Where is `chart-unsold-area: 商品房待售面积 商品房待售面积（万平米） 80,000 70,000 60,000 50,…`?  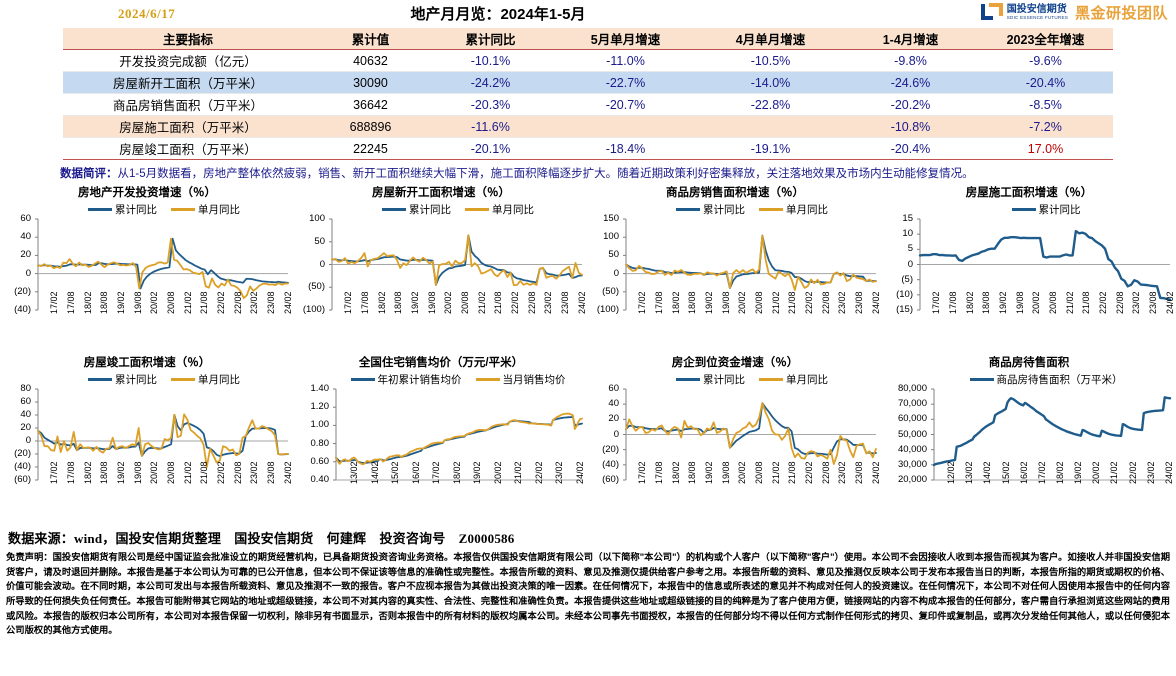 chart-unsold-area: 商品房待售面积 商品房待售面积（万平米） 80,000 70,000 60,000 50,… is located at coordinates (1029, 441).